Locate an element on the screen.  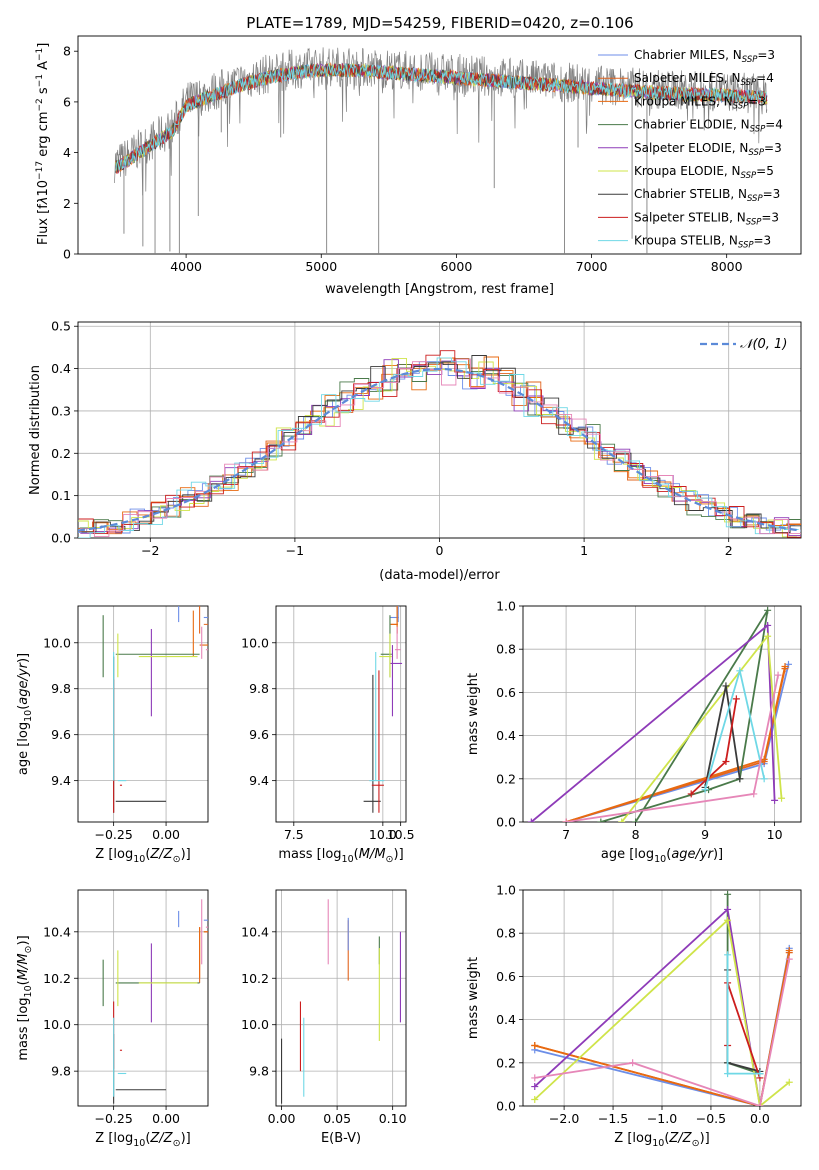
y-tick-label: 0.8 is located at coordinates (506, 649).